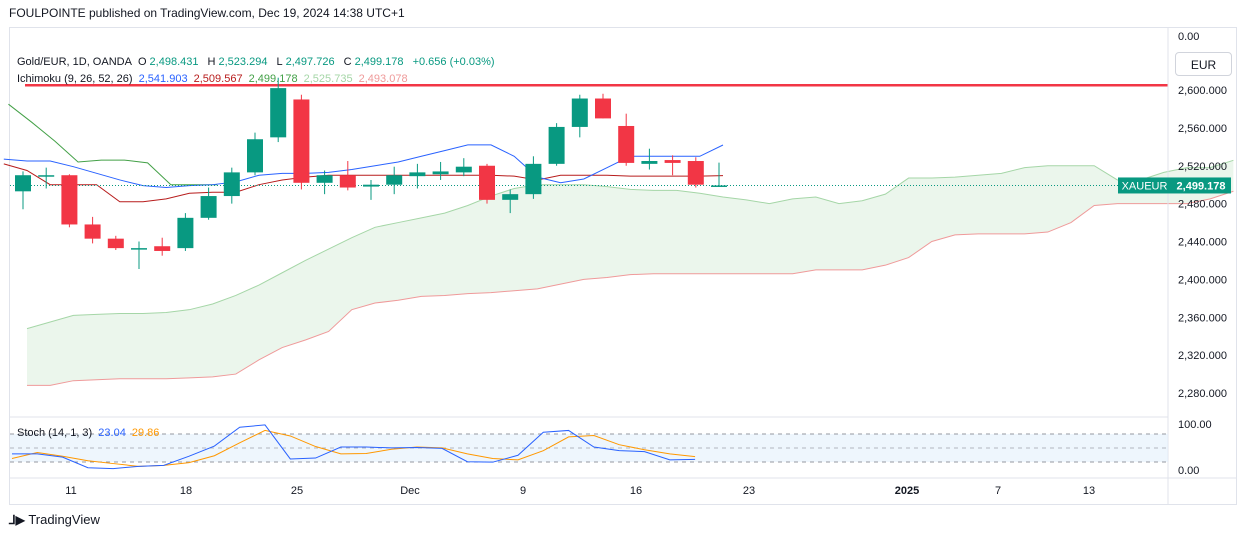  I want to click on change-value: +0.656 (+0.03%), so click(453, 62).